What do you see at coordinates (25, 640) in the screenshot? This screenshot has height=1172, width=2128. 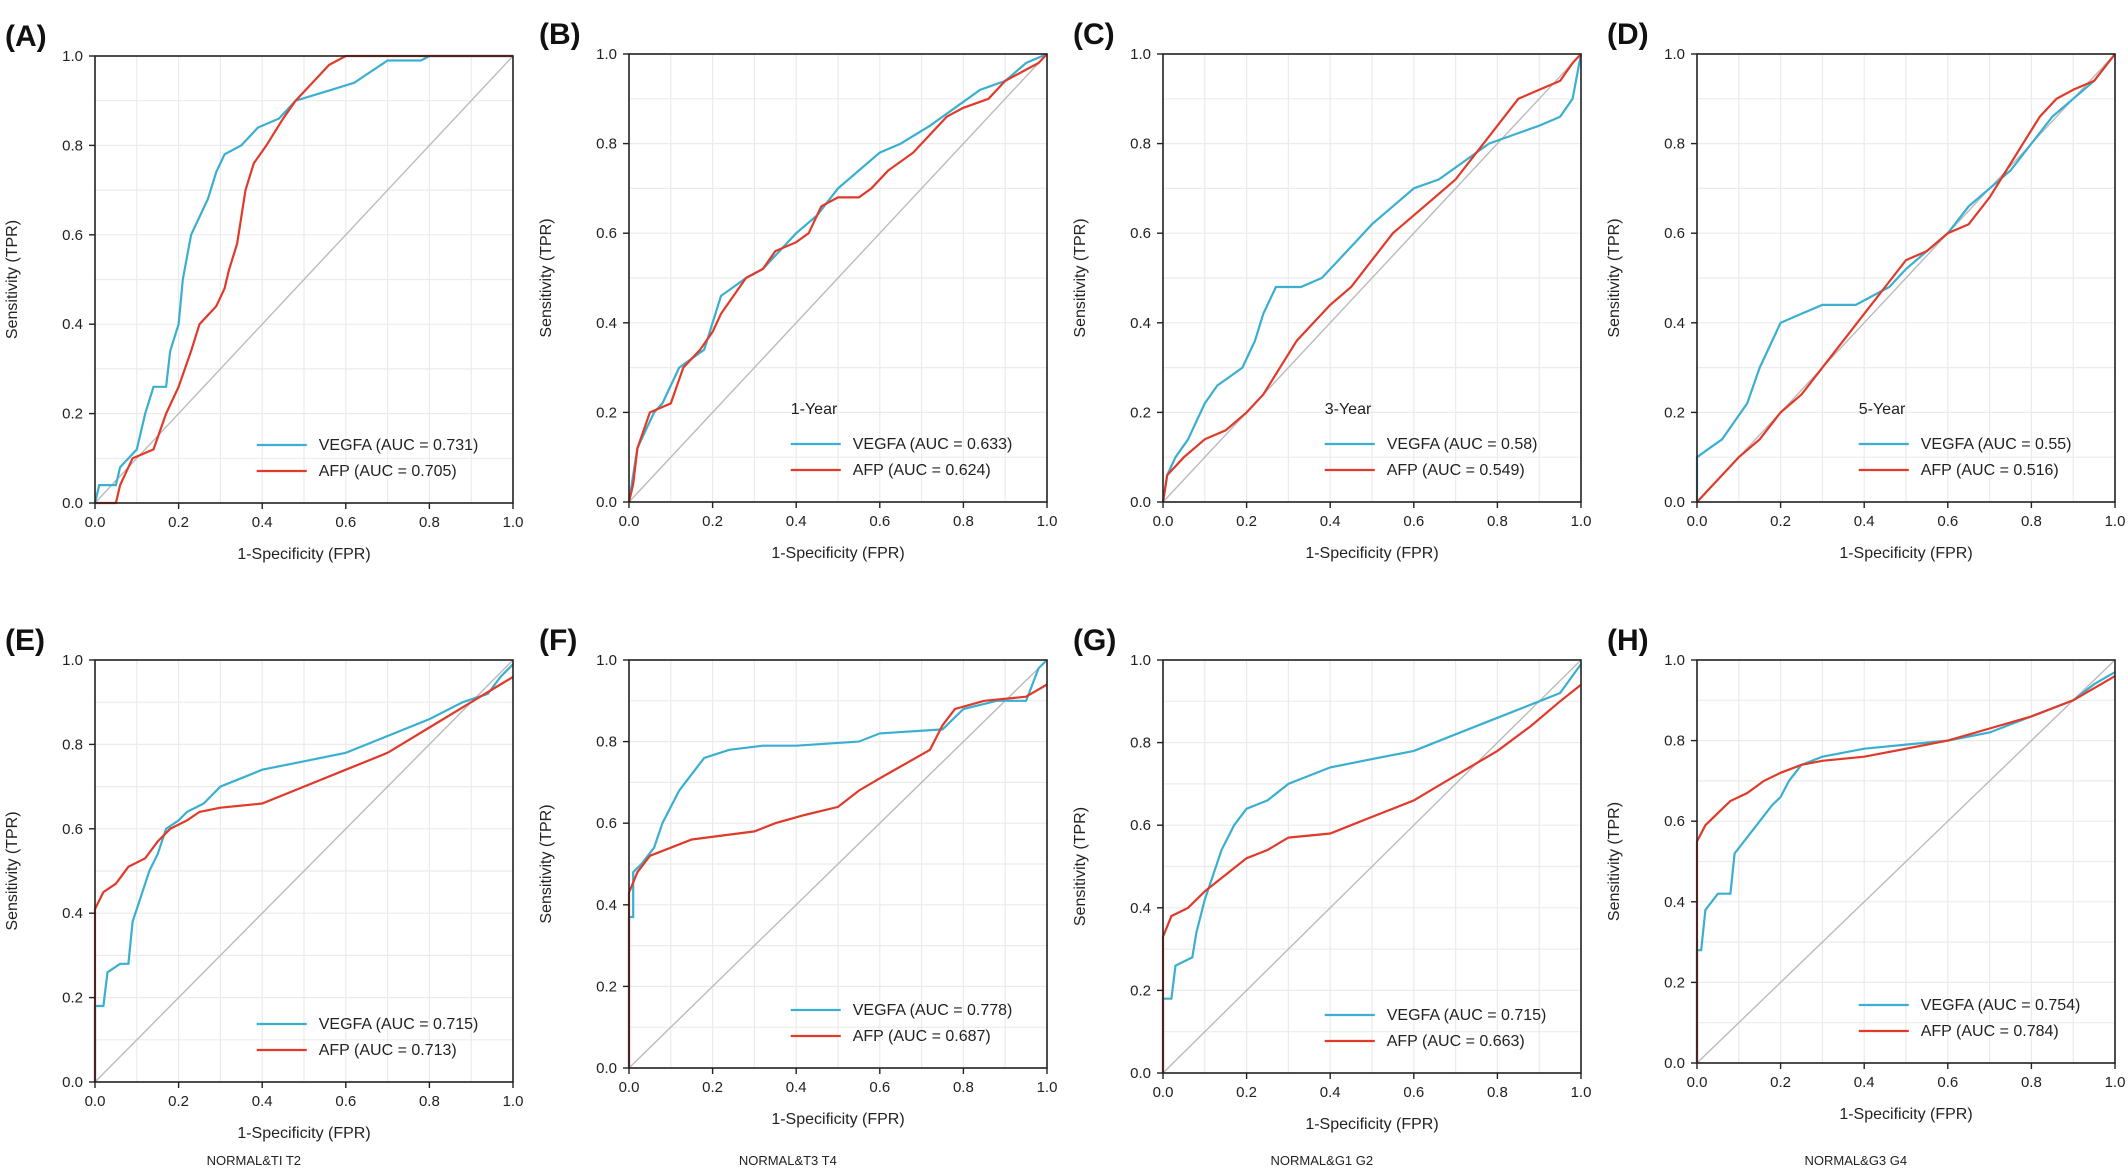 I see `panel-label: (E)` at bounding box center [25, 640].